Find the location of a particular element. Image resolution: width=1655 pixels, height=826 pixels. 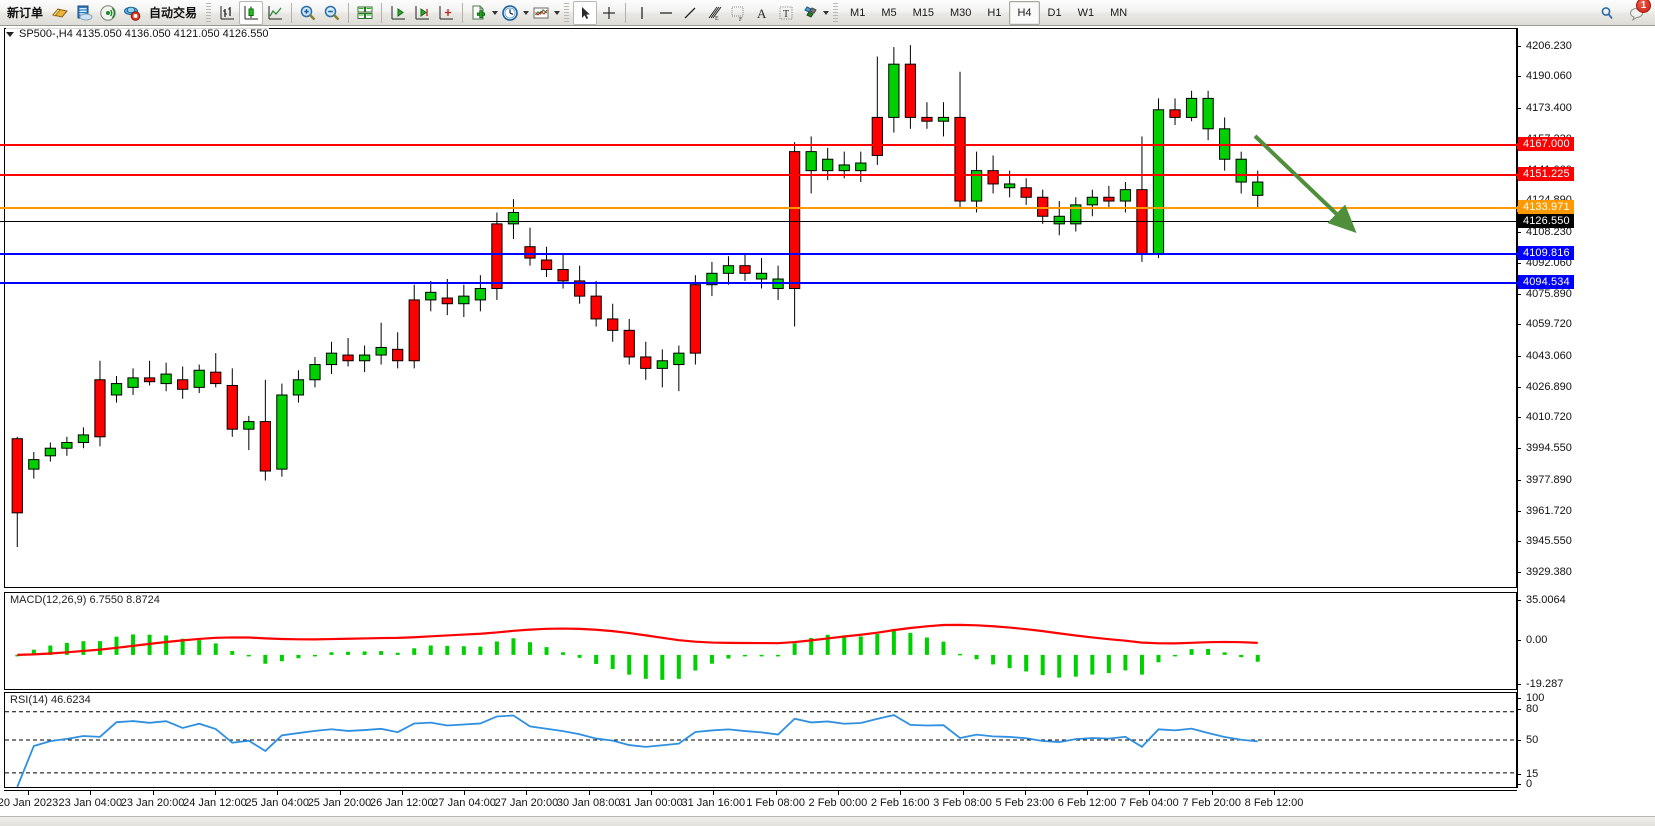

time-label: 25 Jan 20:00 is located at coordinates (339, 803).